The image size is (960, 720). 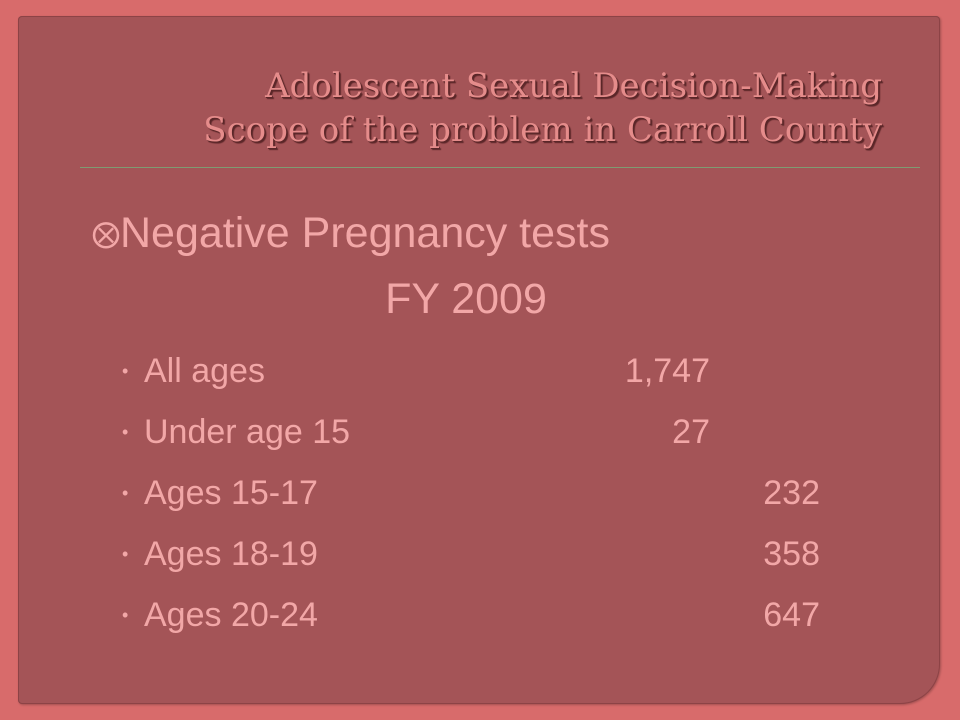 I want to click on heading-text: Negative Pregnancy tests, so click(x=365, y=233).